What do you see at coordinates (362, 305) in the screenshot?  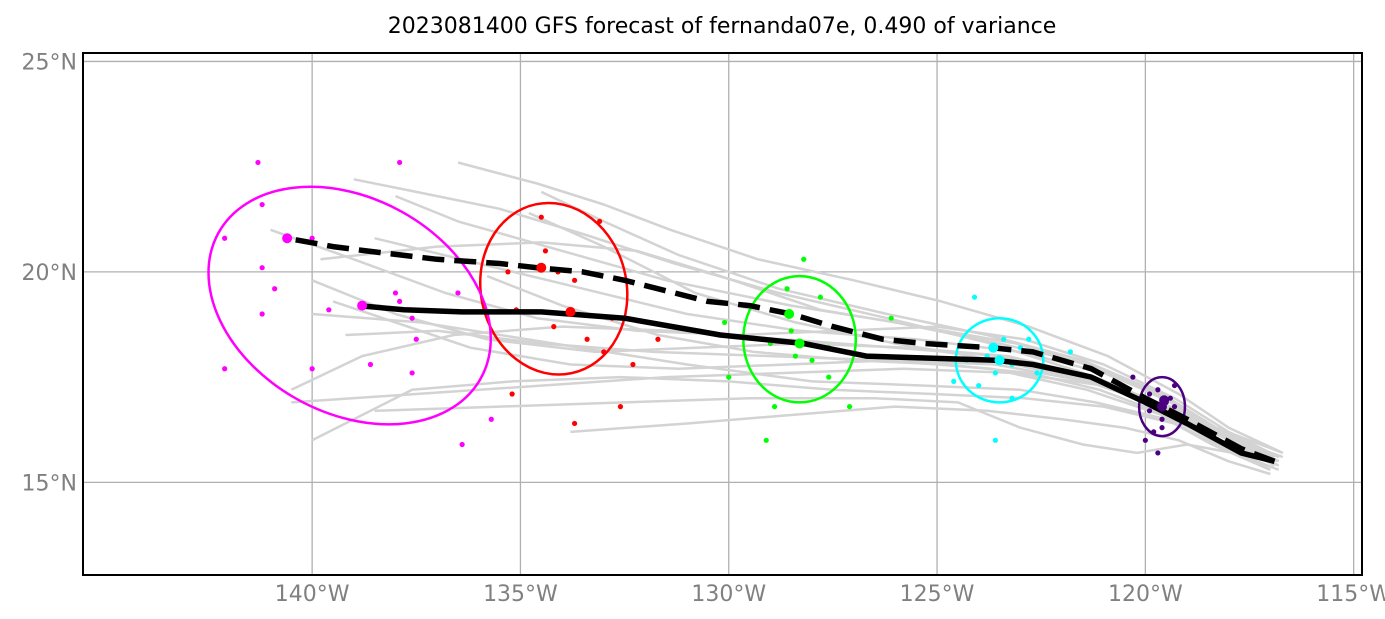 I see `mean-point-120h` at bounding box center [362, 305].